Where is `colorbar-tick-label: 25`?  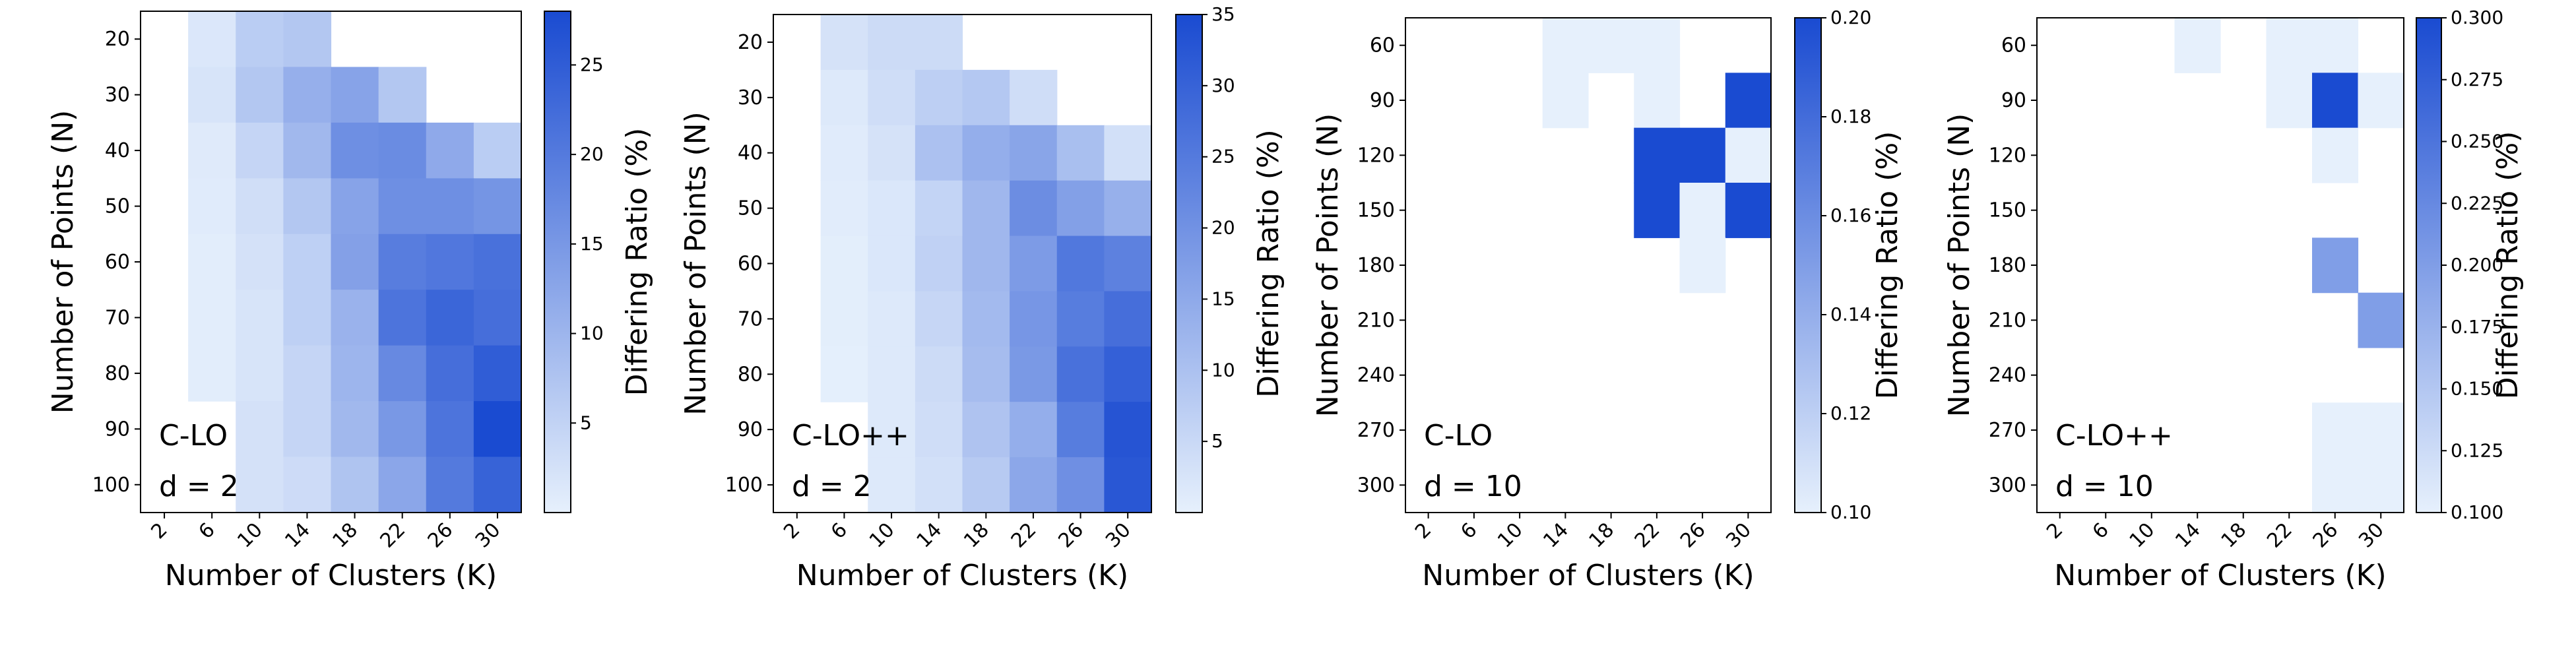 colorbar-tick-label: 25 is located at coordinates (1223, 157).